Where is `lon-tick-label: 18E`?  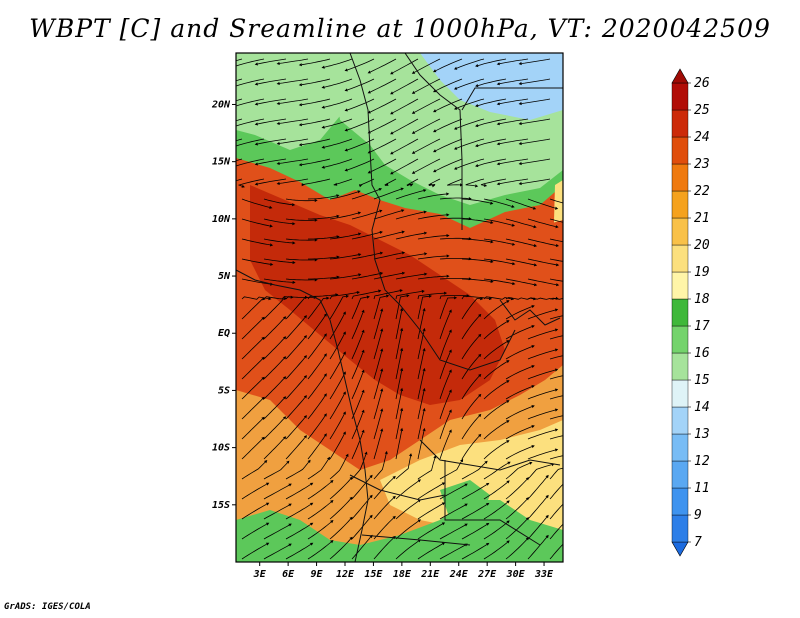
lon-tick-label: 18E is located at coordinates (402, 574).